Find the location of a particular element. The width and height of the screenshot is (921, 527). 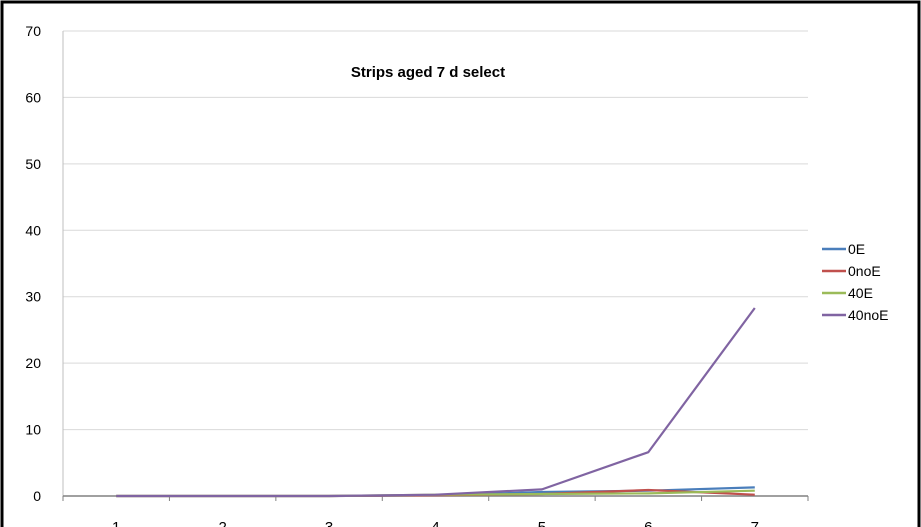

y-tick-label: 70 is located at coordinates (33, 31).